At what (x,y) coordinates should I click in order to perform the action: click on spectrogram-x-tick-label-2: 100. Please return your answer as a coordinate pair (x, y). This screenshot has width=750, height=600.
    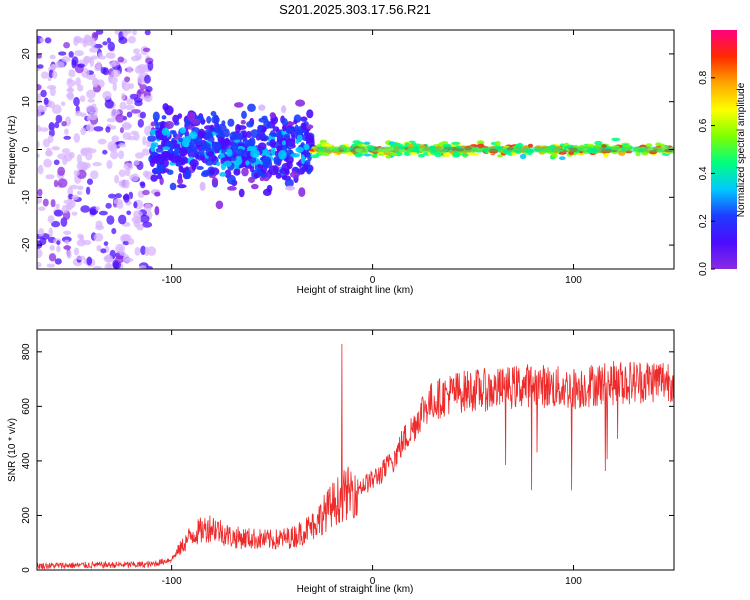
    Looking at the image, I should click on (573, 280).